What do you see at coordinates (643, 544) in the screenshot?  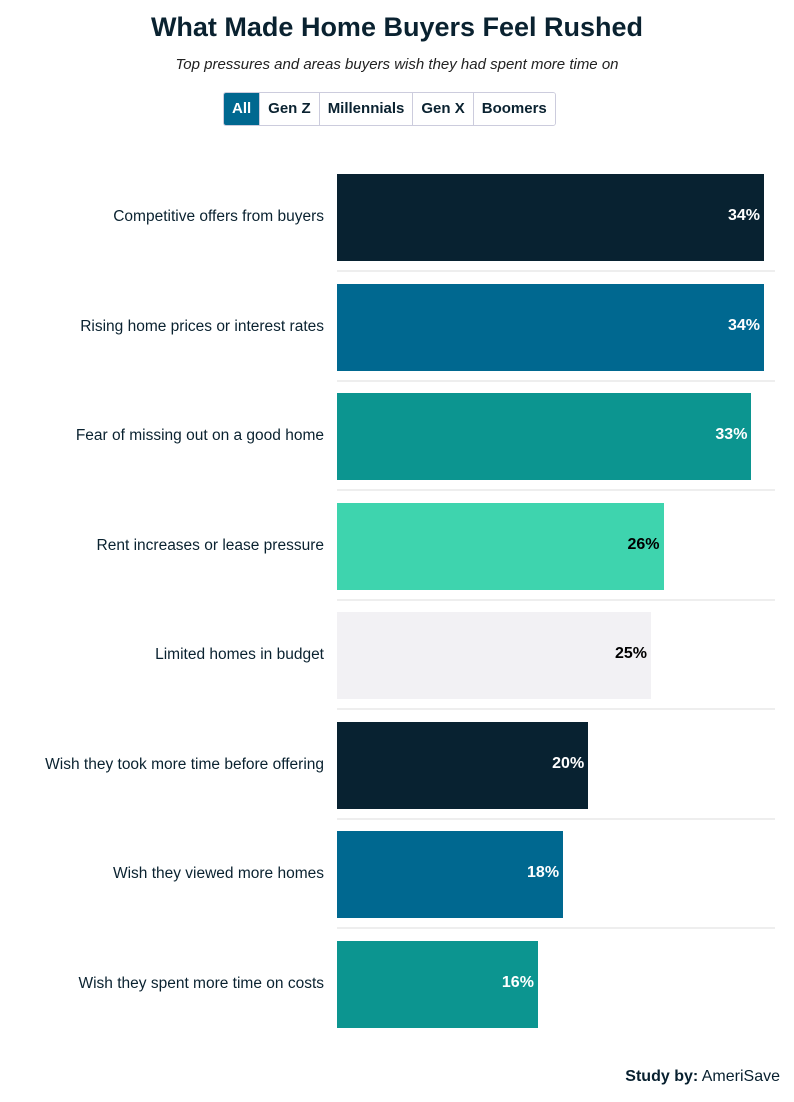 I see `value-label: 26%` at bounding box center [643, 544].